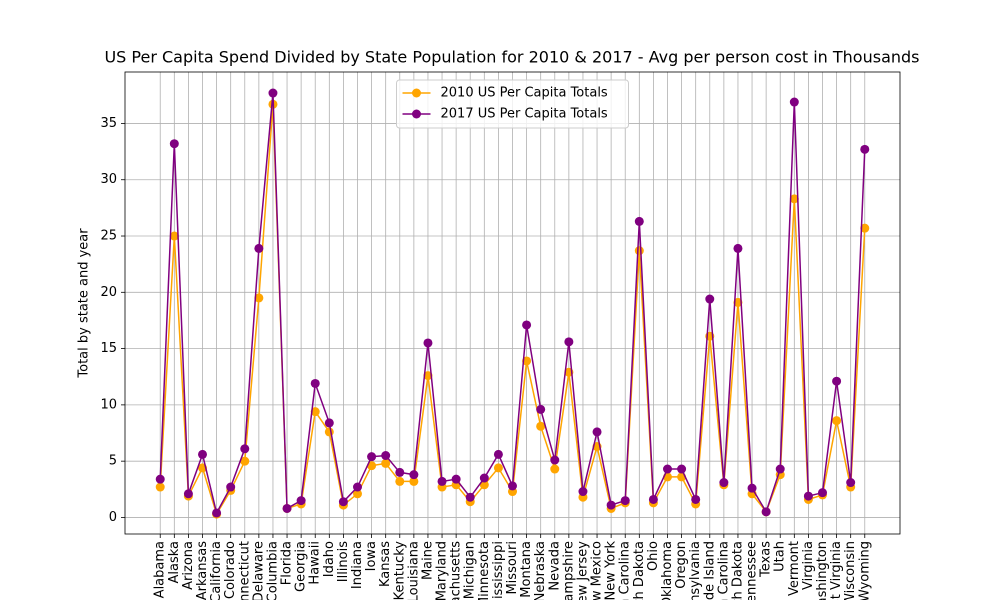 This screenshot has height=600, width=1000. Describe the element at coordinates (413, 570) in the screenshot. I see `x-tick-label: Louisiana` at that location.